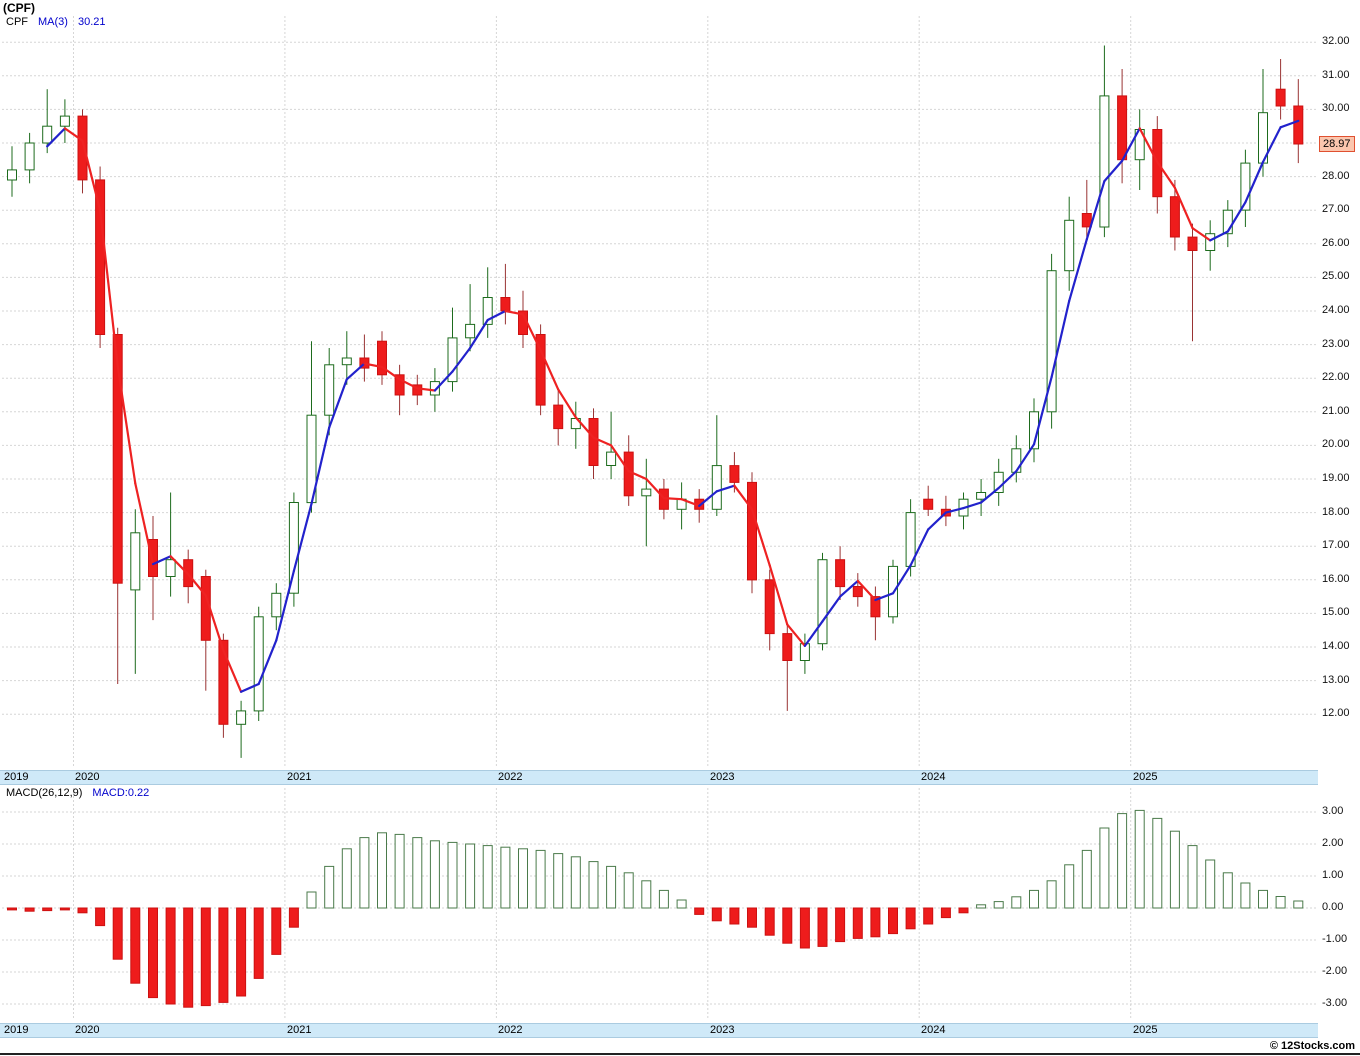 Image resolution: width=1360 pixels, height=1056 pixels. I want to click on price-axis-label: 22.00, so click(1336, 377).